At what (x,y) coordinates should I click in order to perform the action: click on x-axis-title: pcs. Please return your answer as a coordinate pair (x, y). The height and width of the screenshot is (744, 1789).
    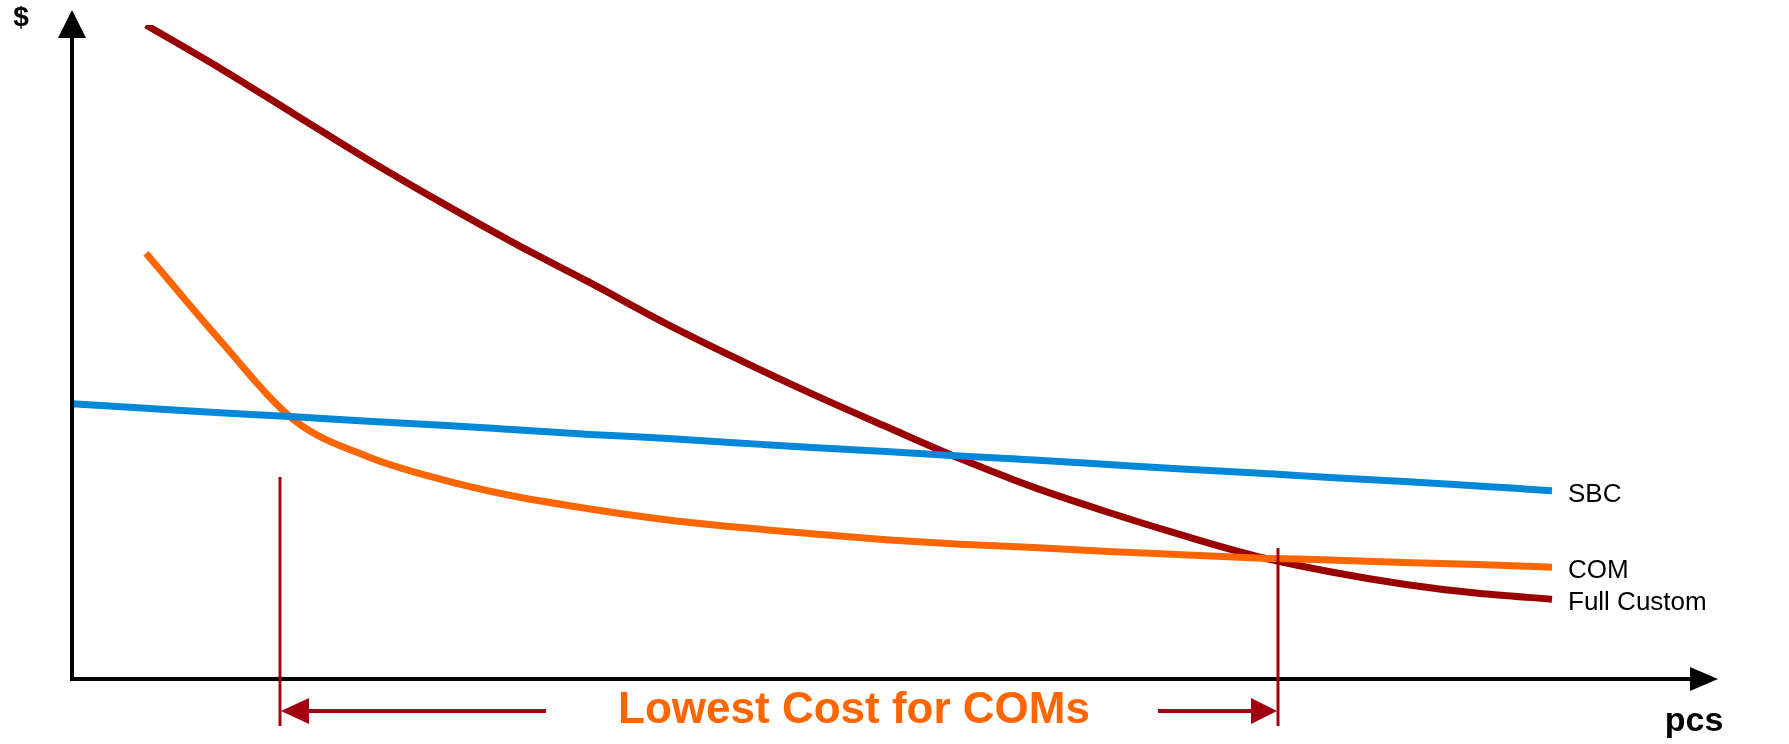
    Looking at the image, I should click on (1694, 719).